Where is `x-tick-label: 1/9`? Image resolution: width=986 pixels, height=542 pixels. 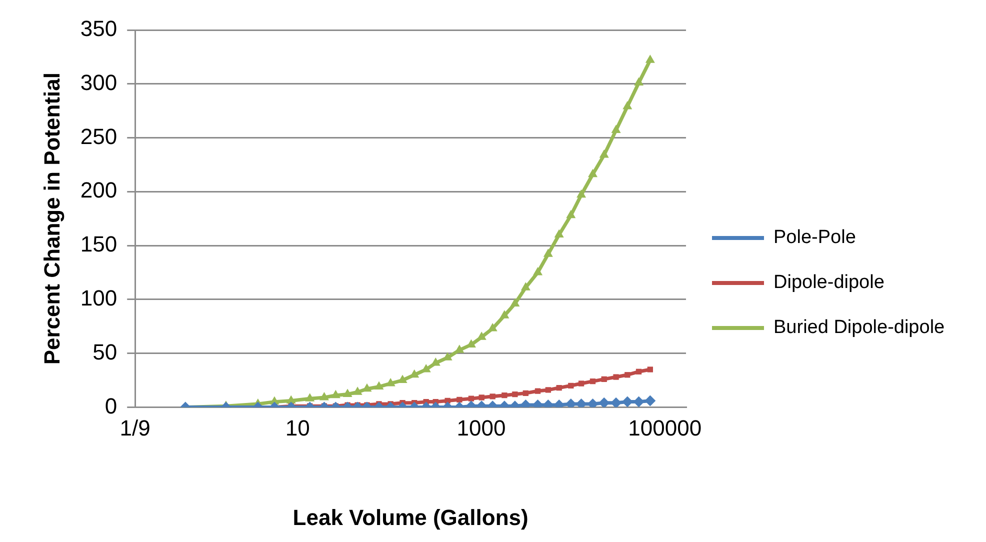
x-tick-label: 1/9 is located at coordinates (135, 427).